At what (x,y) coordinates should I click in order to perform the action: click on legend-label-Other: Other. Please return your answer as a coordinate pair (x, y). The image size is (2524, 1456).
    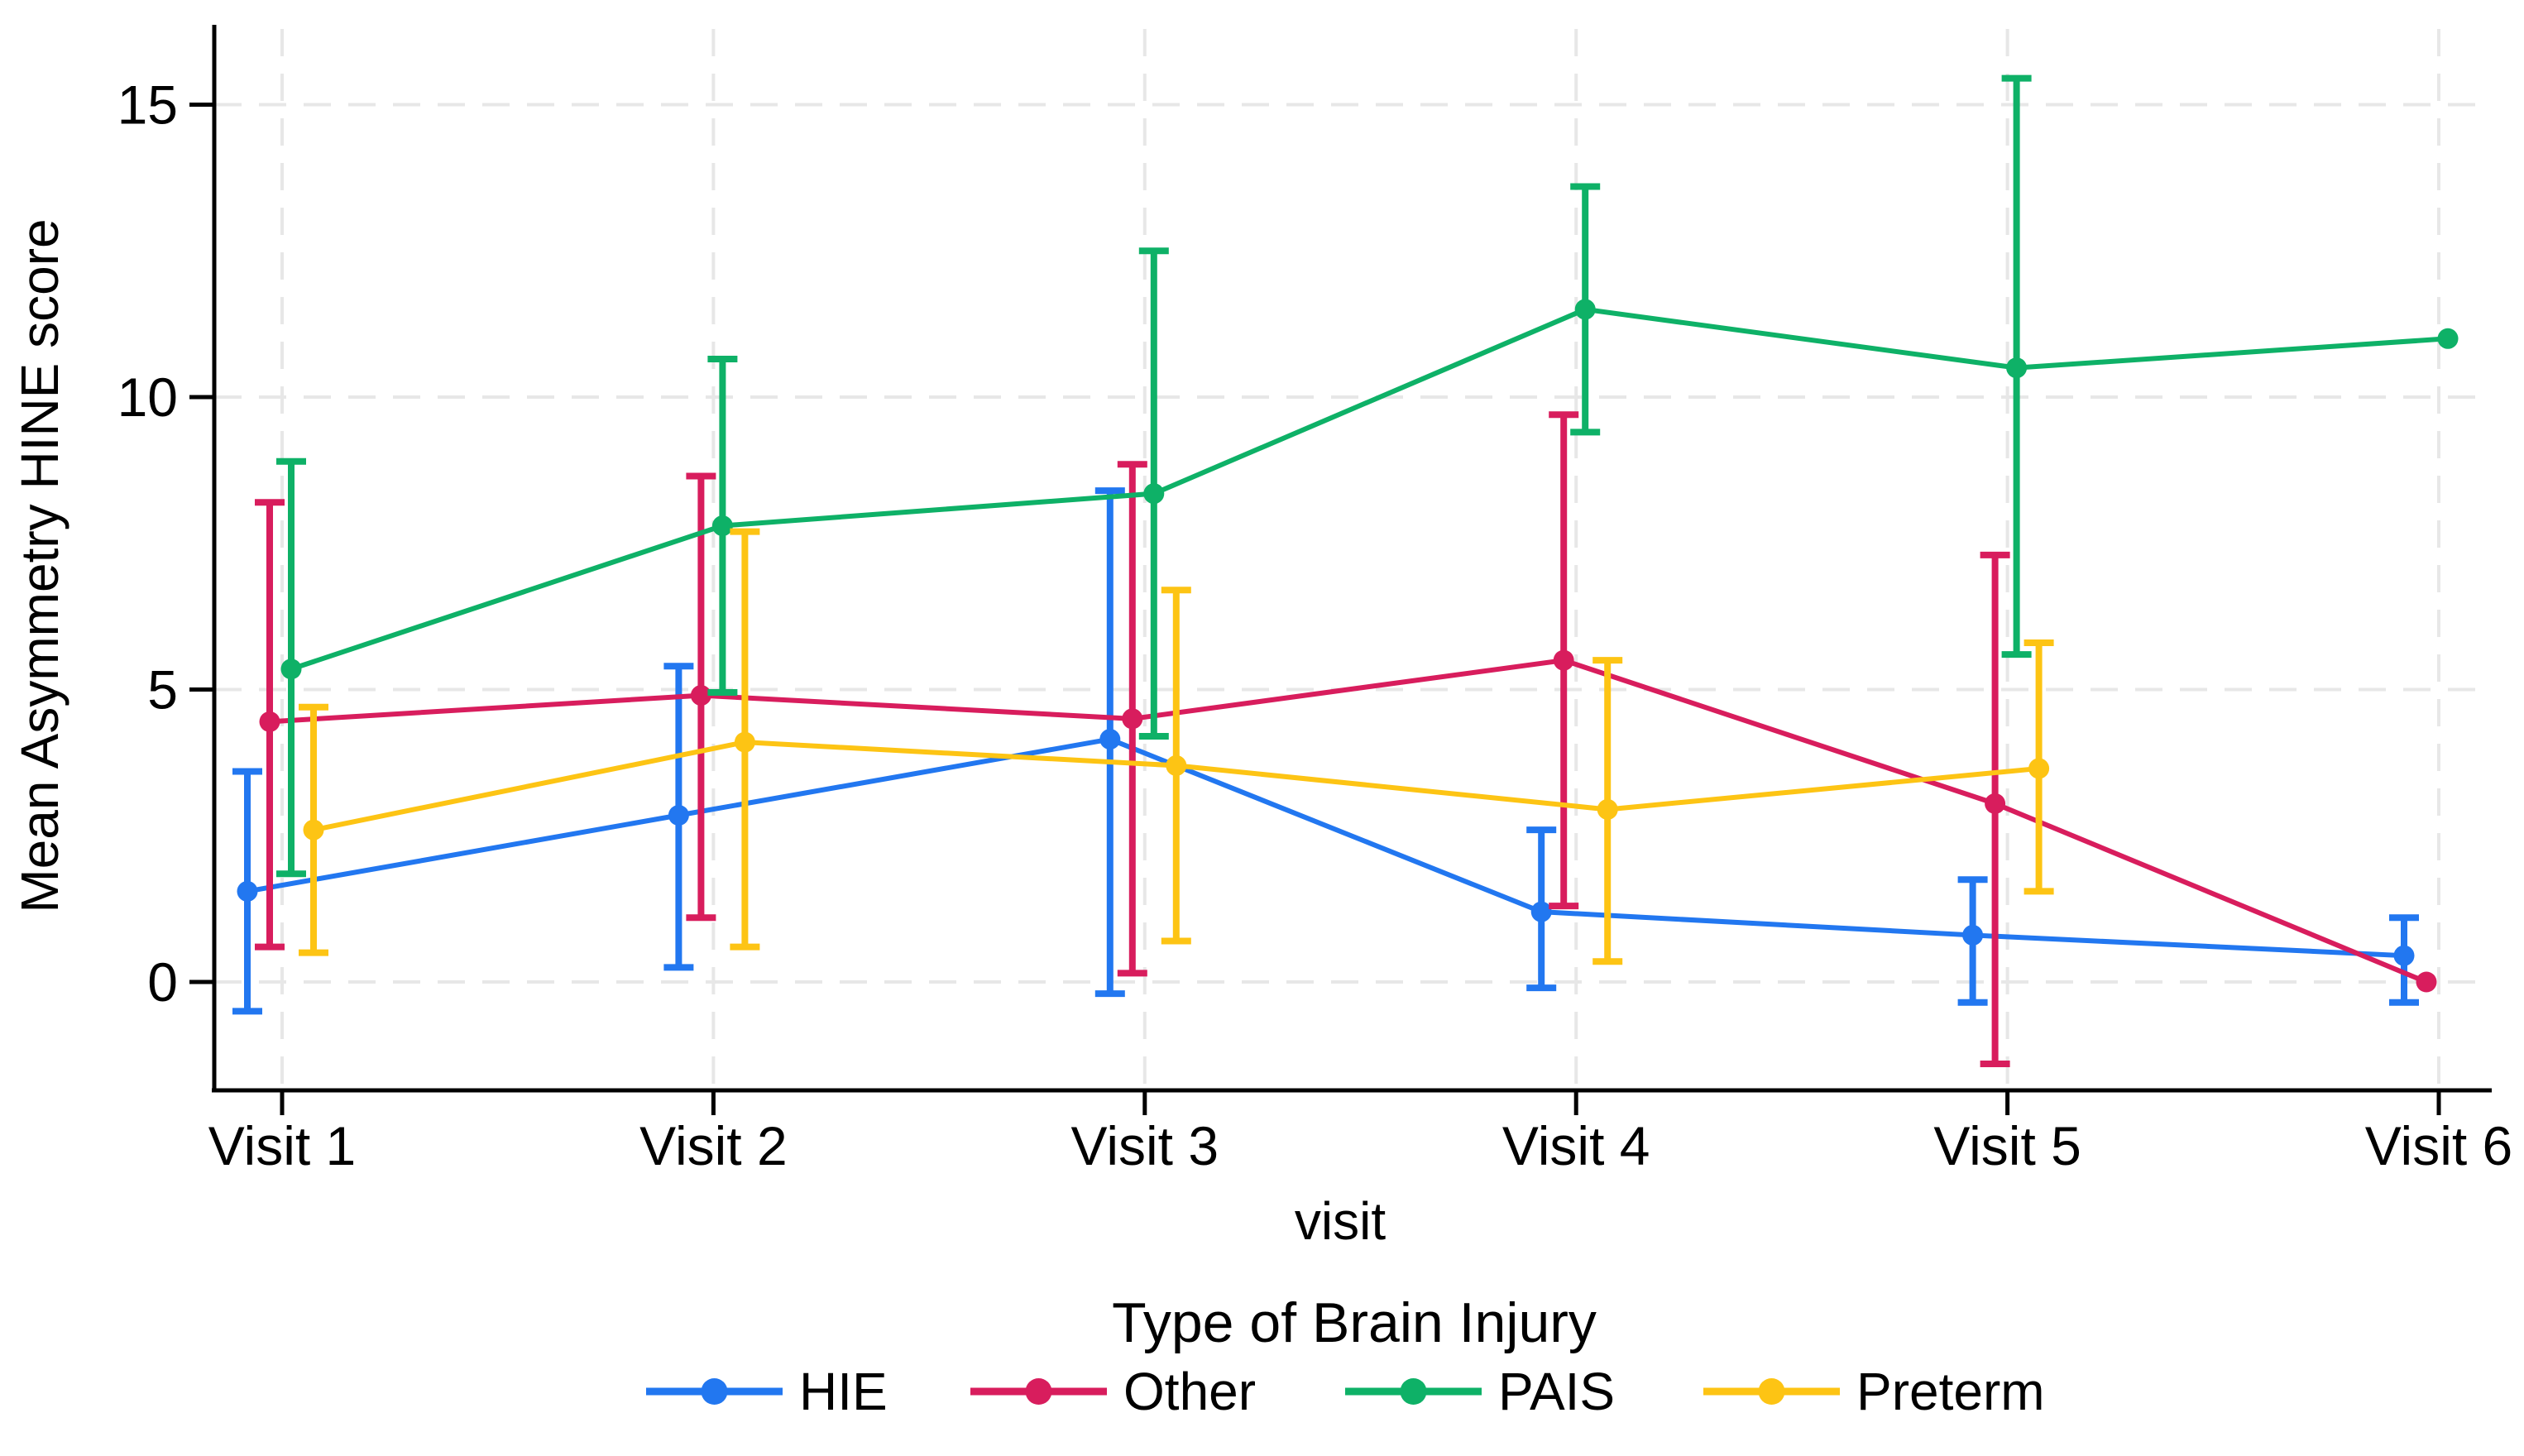
    Looking at the image, I should click on (1189, 1391).